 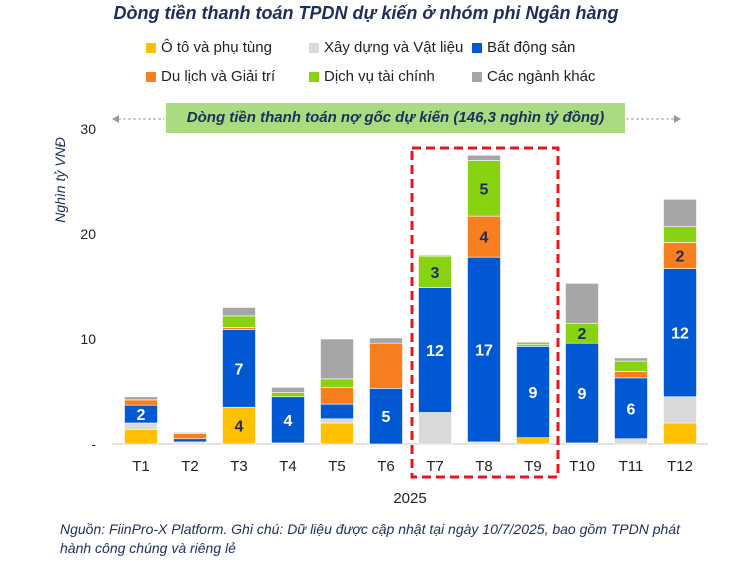 I want to click on y-tick-label: 10, so click(x=88, y=339).